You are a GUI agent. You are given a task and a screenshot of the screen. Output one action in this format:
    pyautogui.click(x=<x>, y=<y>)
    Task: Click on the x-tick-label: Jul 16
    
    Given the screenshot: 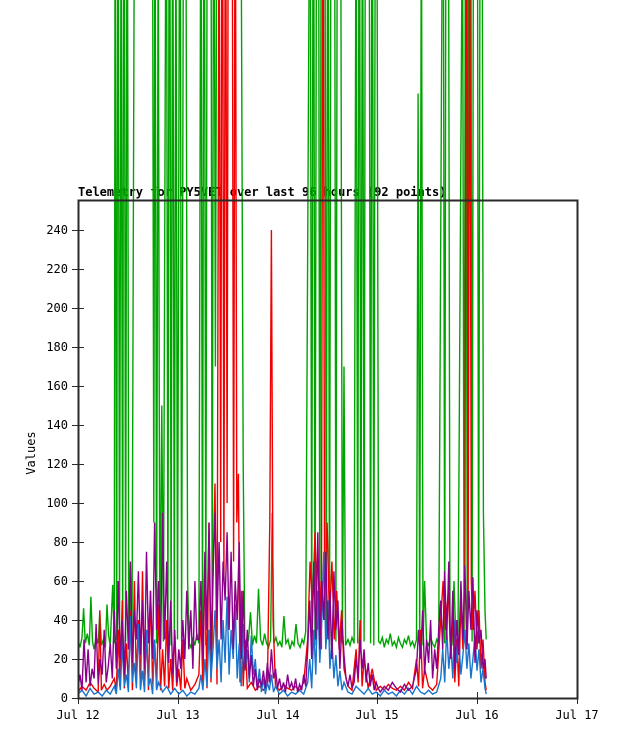 What is the action you would take?
    pyautogui.click(x=477, y=715)
    